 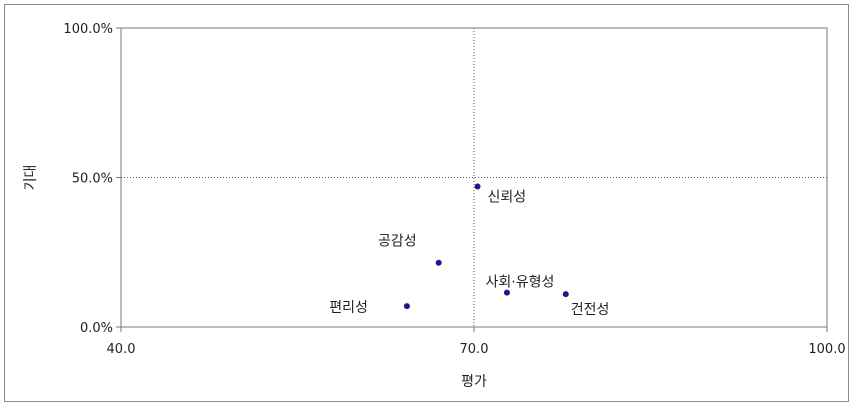 I want to click on data-point-label: 건전성, so click(x=590, y=310).